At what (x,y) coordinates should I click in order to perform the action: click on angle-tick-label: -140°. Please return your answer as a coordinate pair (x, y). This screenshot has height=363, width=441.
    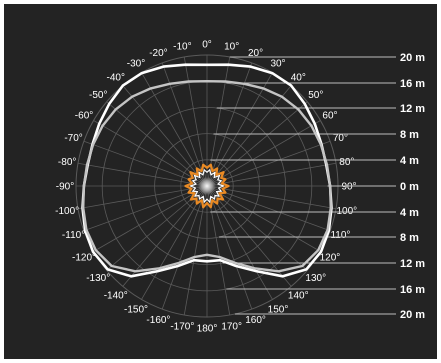
    Looking at the image, I should click on (116, 295).